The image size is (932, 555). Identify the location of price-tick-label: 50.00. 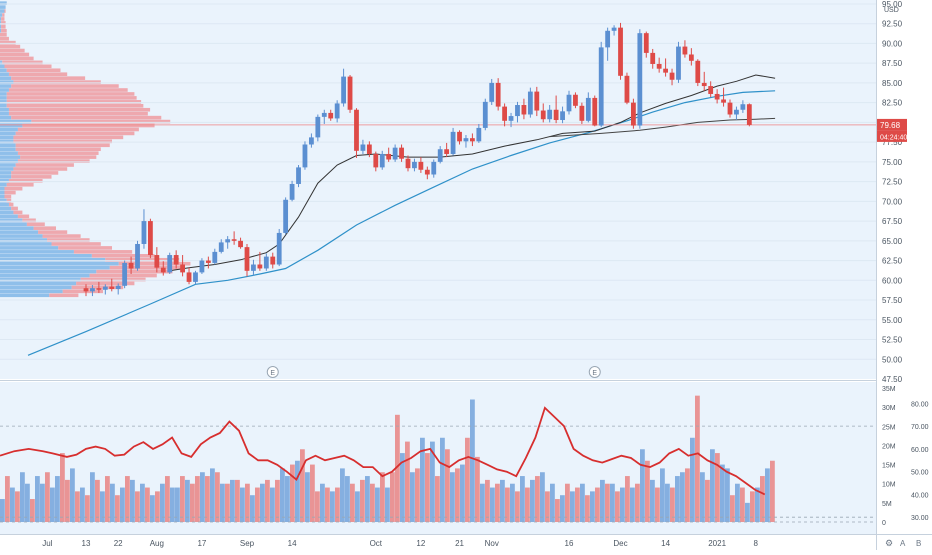
(892, 359).